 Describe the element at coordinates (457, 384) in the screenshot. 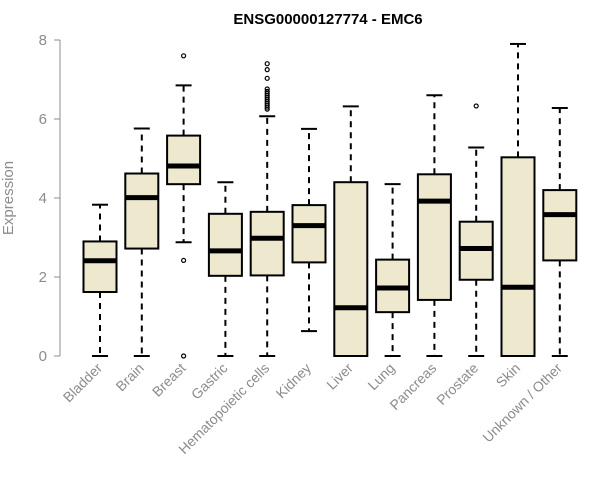

I see `x-tick-label: Prostate` at that location.